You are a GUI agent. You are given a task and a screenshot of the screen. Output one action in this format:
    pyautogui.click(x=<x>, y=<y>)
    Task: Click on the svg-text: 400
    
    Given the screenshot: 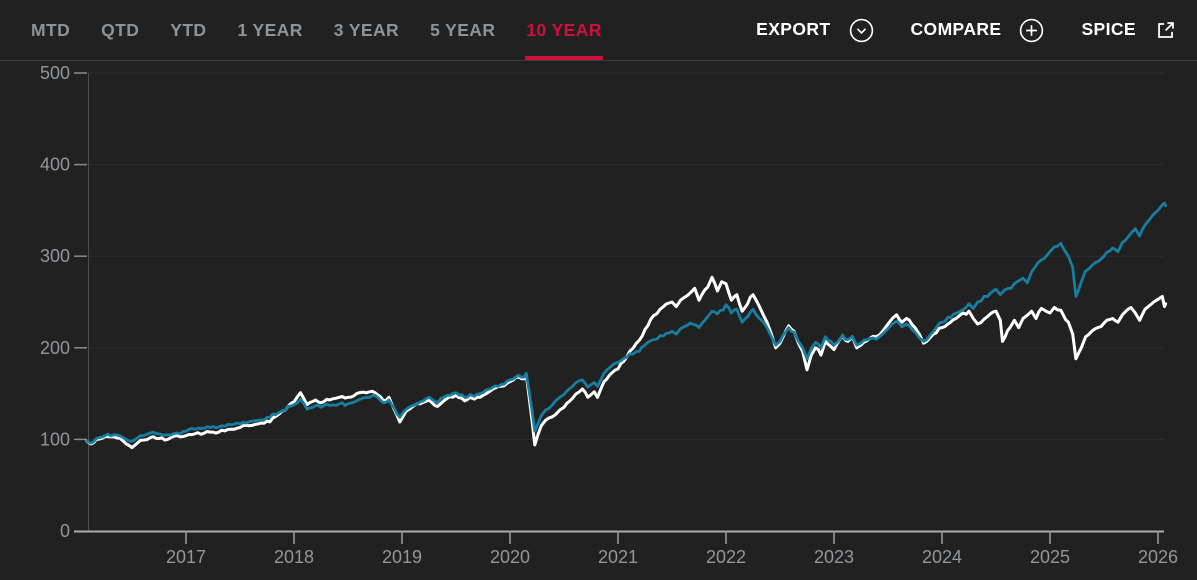 What is the action you would take?
    pyautogui.click(x=55, y=165)
    